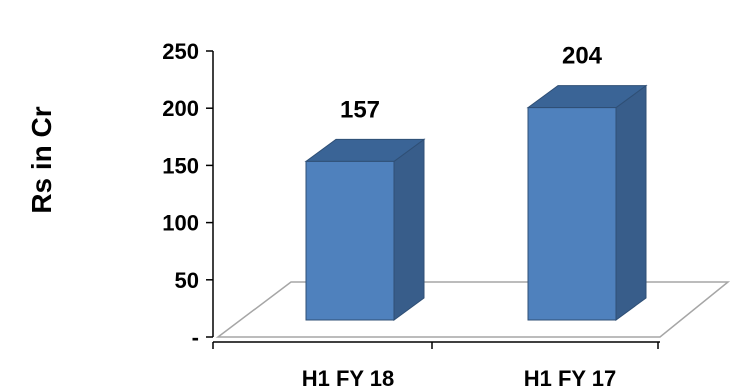 This screenshot has width=739, height=392. Describe the element at coordinates (348, 378) in the screenshot. I see `x-category-label: H1 FY 18` at that location.